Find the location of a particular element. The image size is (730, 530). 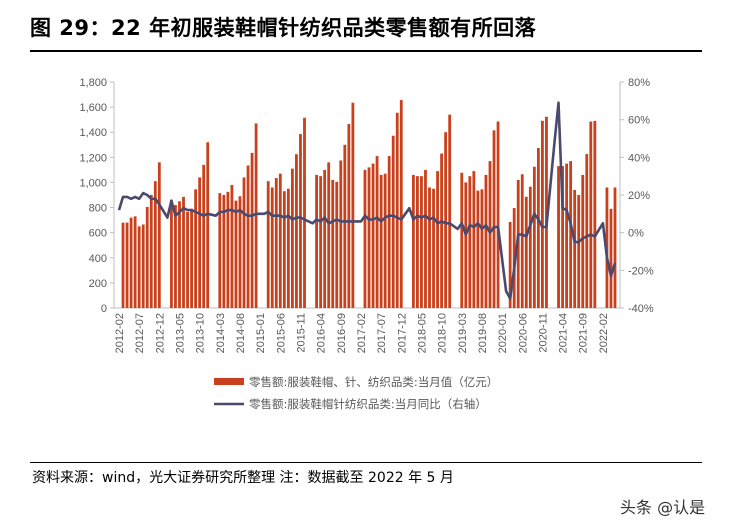

right-tick-label: 80% is located at coordinates (639, 83).